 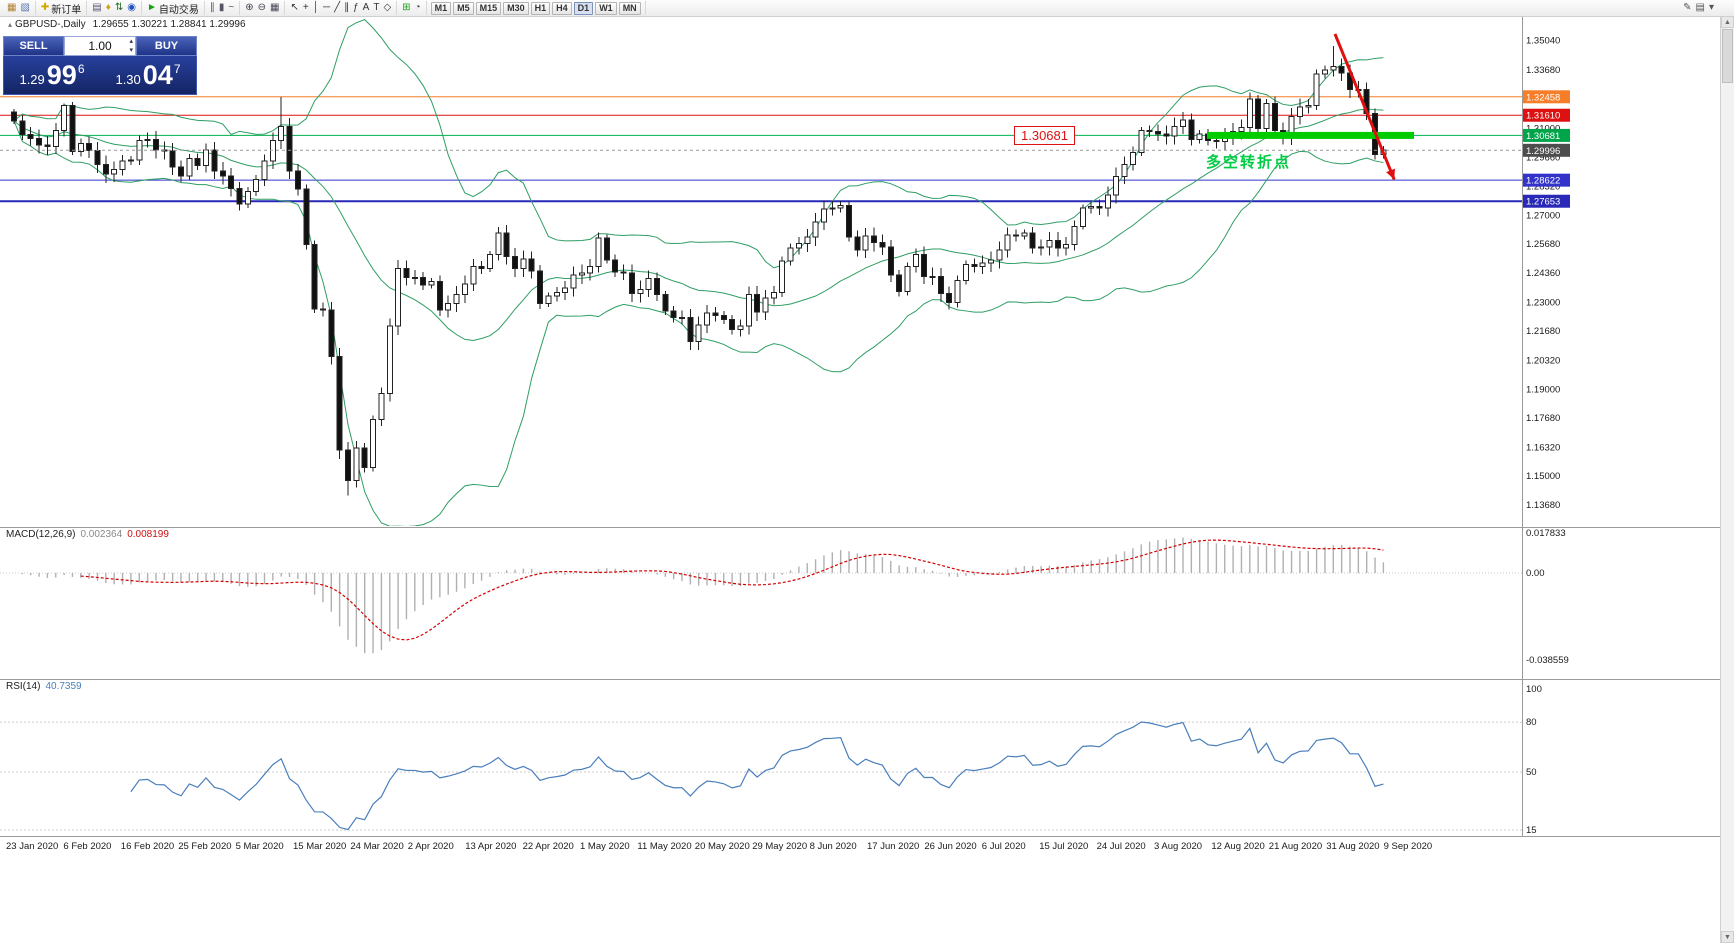 What do you see at coordinates (463, 8) in the screenshot?
I see `timeframe-m5-button: M5` at bounding box center [463, 8].